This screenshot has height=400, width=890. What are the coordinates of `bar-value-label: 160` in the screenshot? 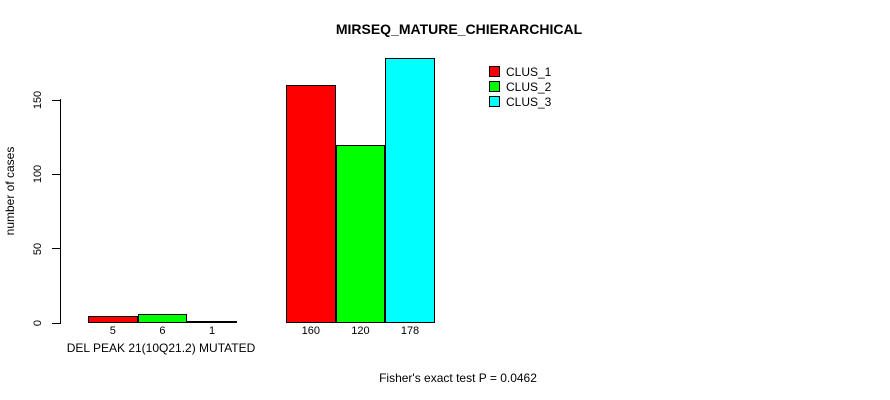 It's located at (310, 331).